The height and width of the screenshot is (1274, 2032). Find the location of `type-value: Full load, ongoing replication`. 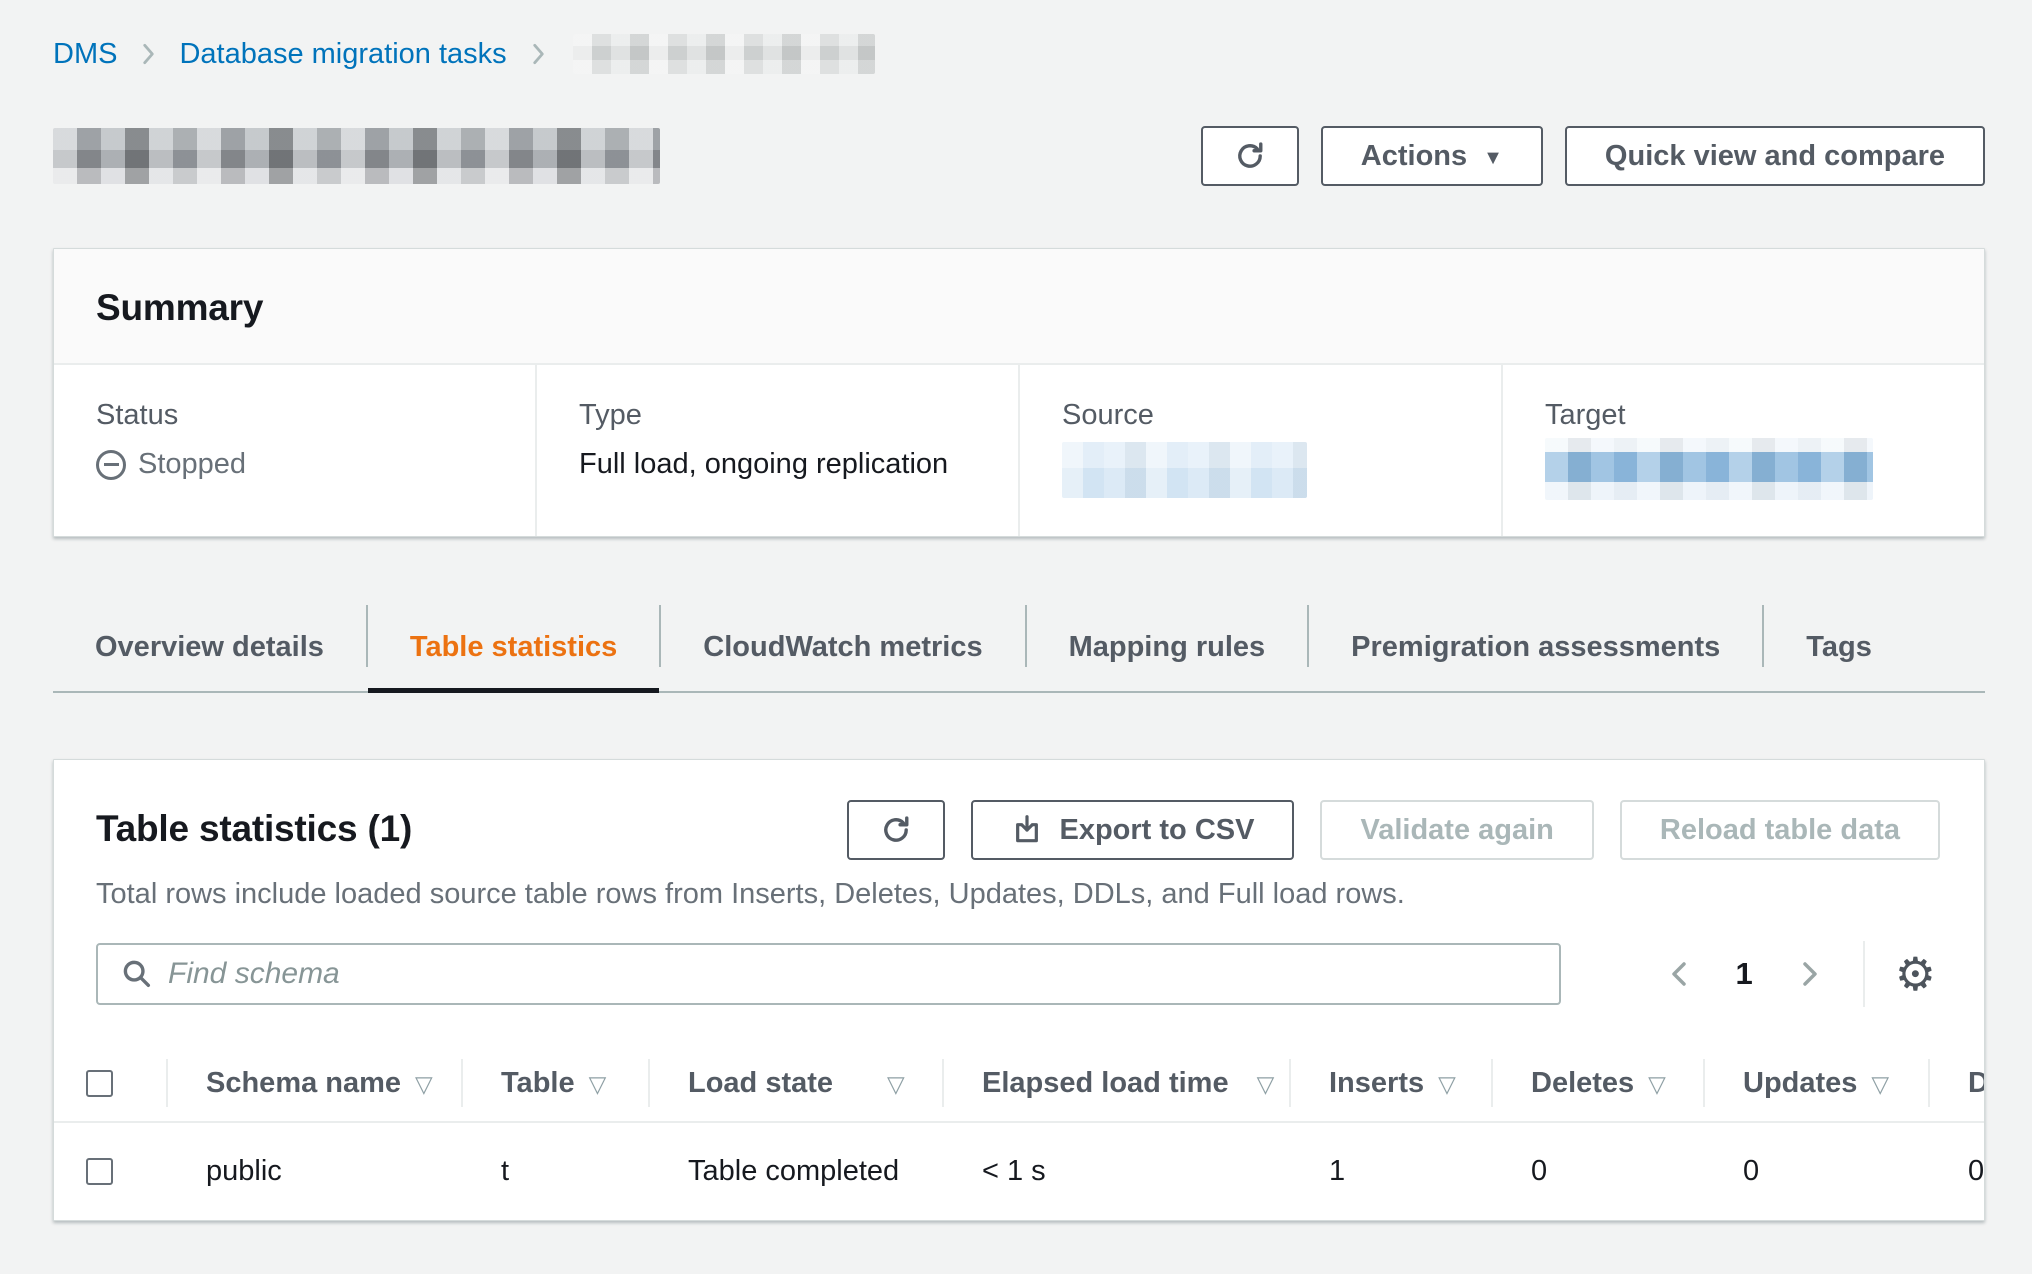

type-value: Full load, ongoing replication is located at coordinates (764, 464).